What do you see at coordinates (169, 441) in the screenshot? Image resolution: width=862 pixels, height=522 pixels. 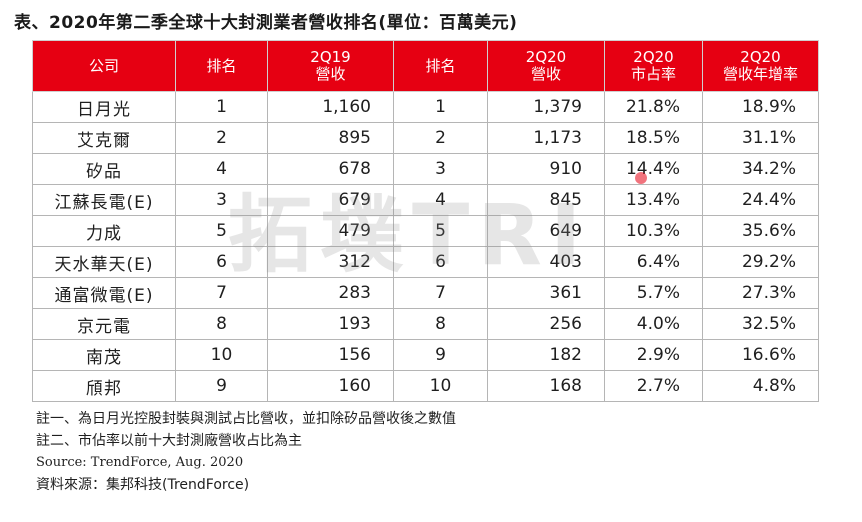 I see `note-2: 註二、市佔率以前十大封測廠營收占比為主` at bounding box center [169, 441].